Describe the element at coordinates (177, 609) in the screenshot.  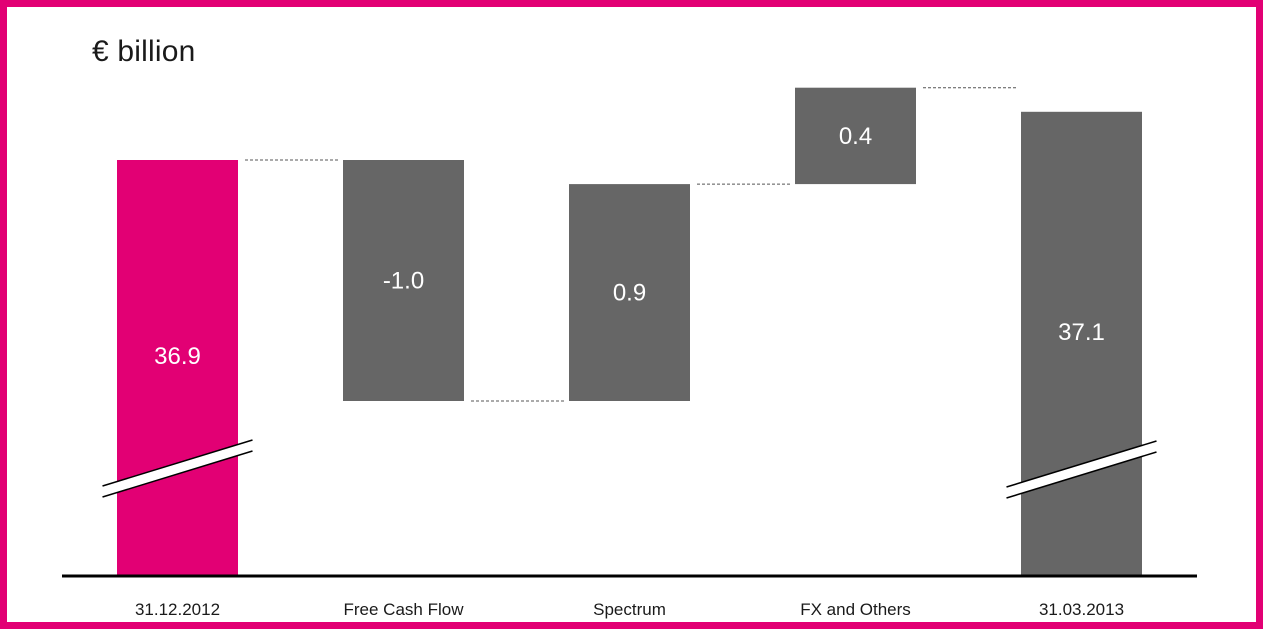
I see `category-label-1: 31.12.2012` at that location.